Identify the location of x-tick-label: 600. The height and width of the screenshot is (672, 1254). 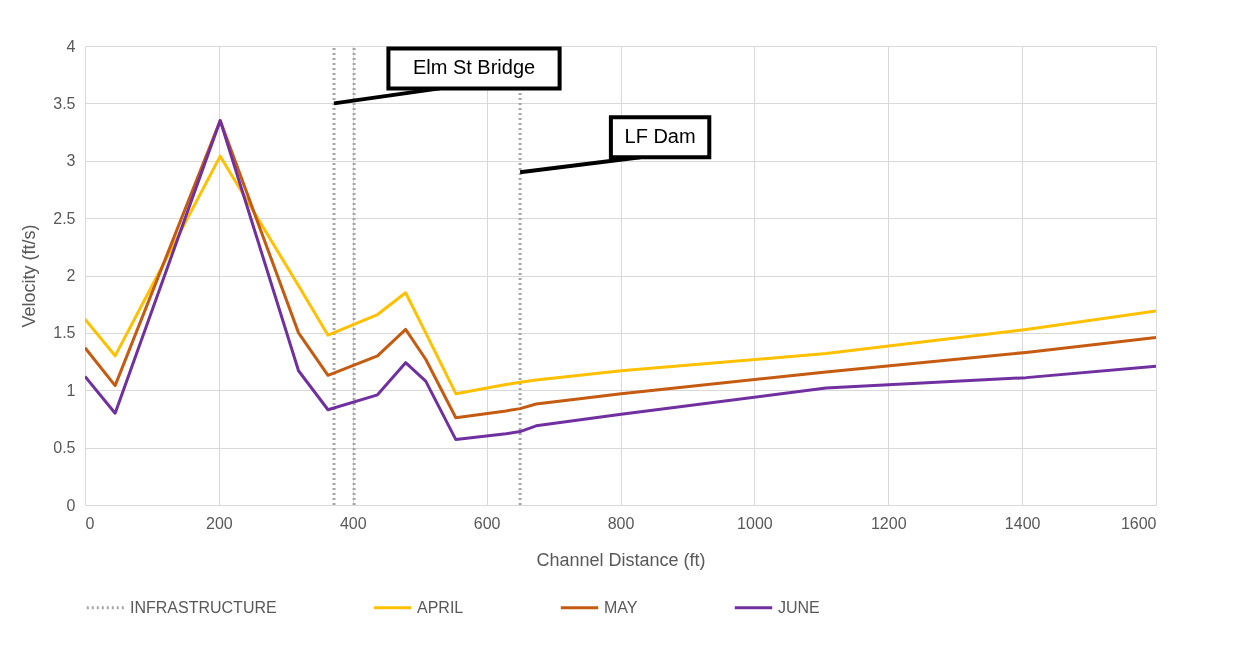
(487, 523).